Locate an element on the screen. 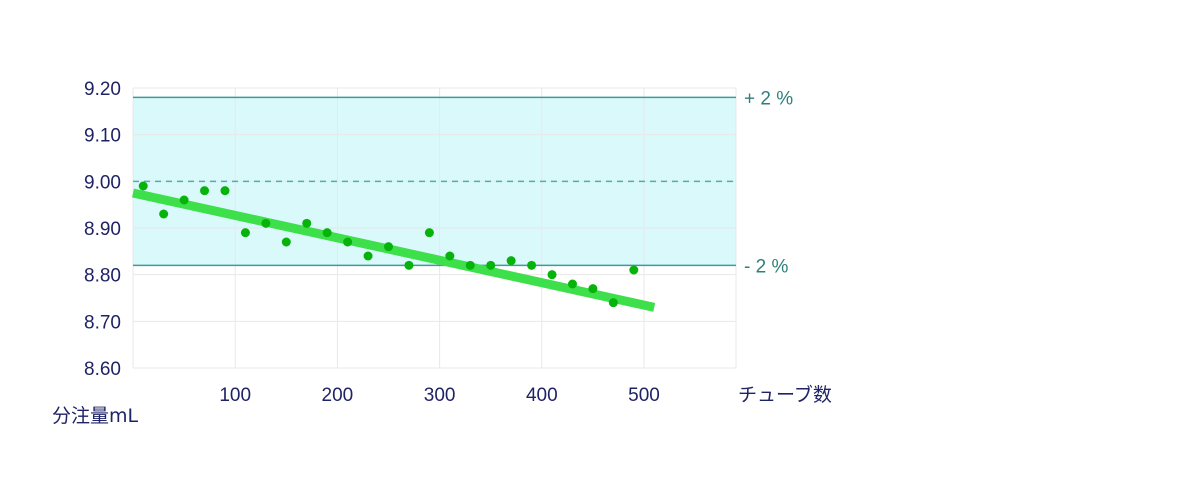 Image resolution: width=1200 pixels, height=497 pixels. limit-labels: + 2 % - 2 % is located at coordinates (768, 182).